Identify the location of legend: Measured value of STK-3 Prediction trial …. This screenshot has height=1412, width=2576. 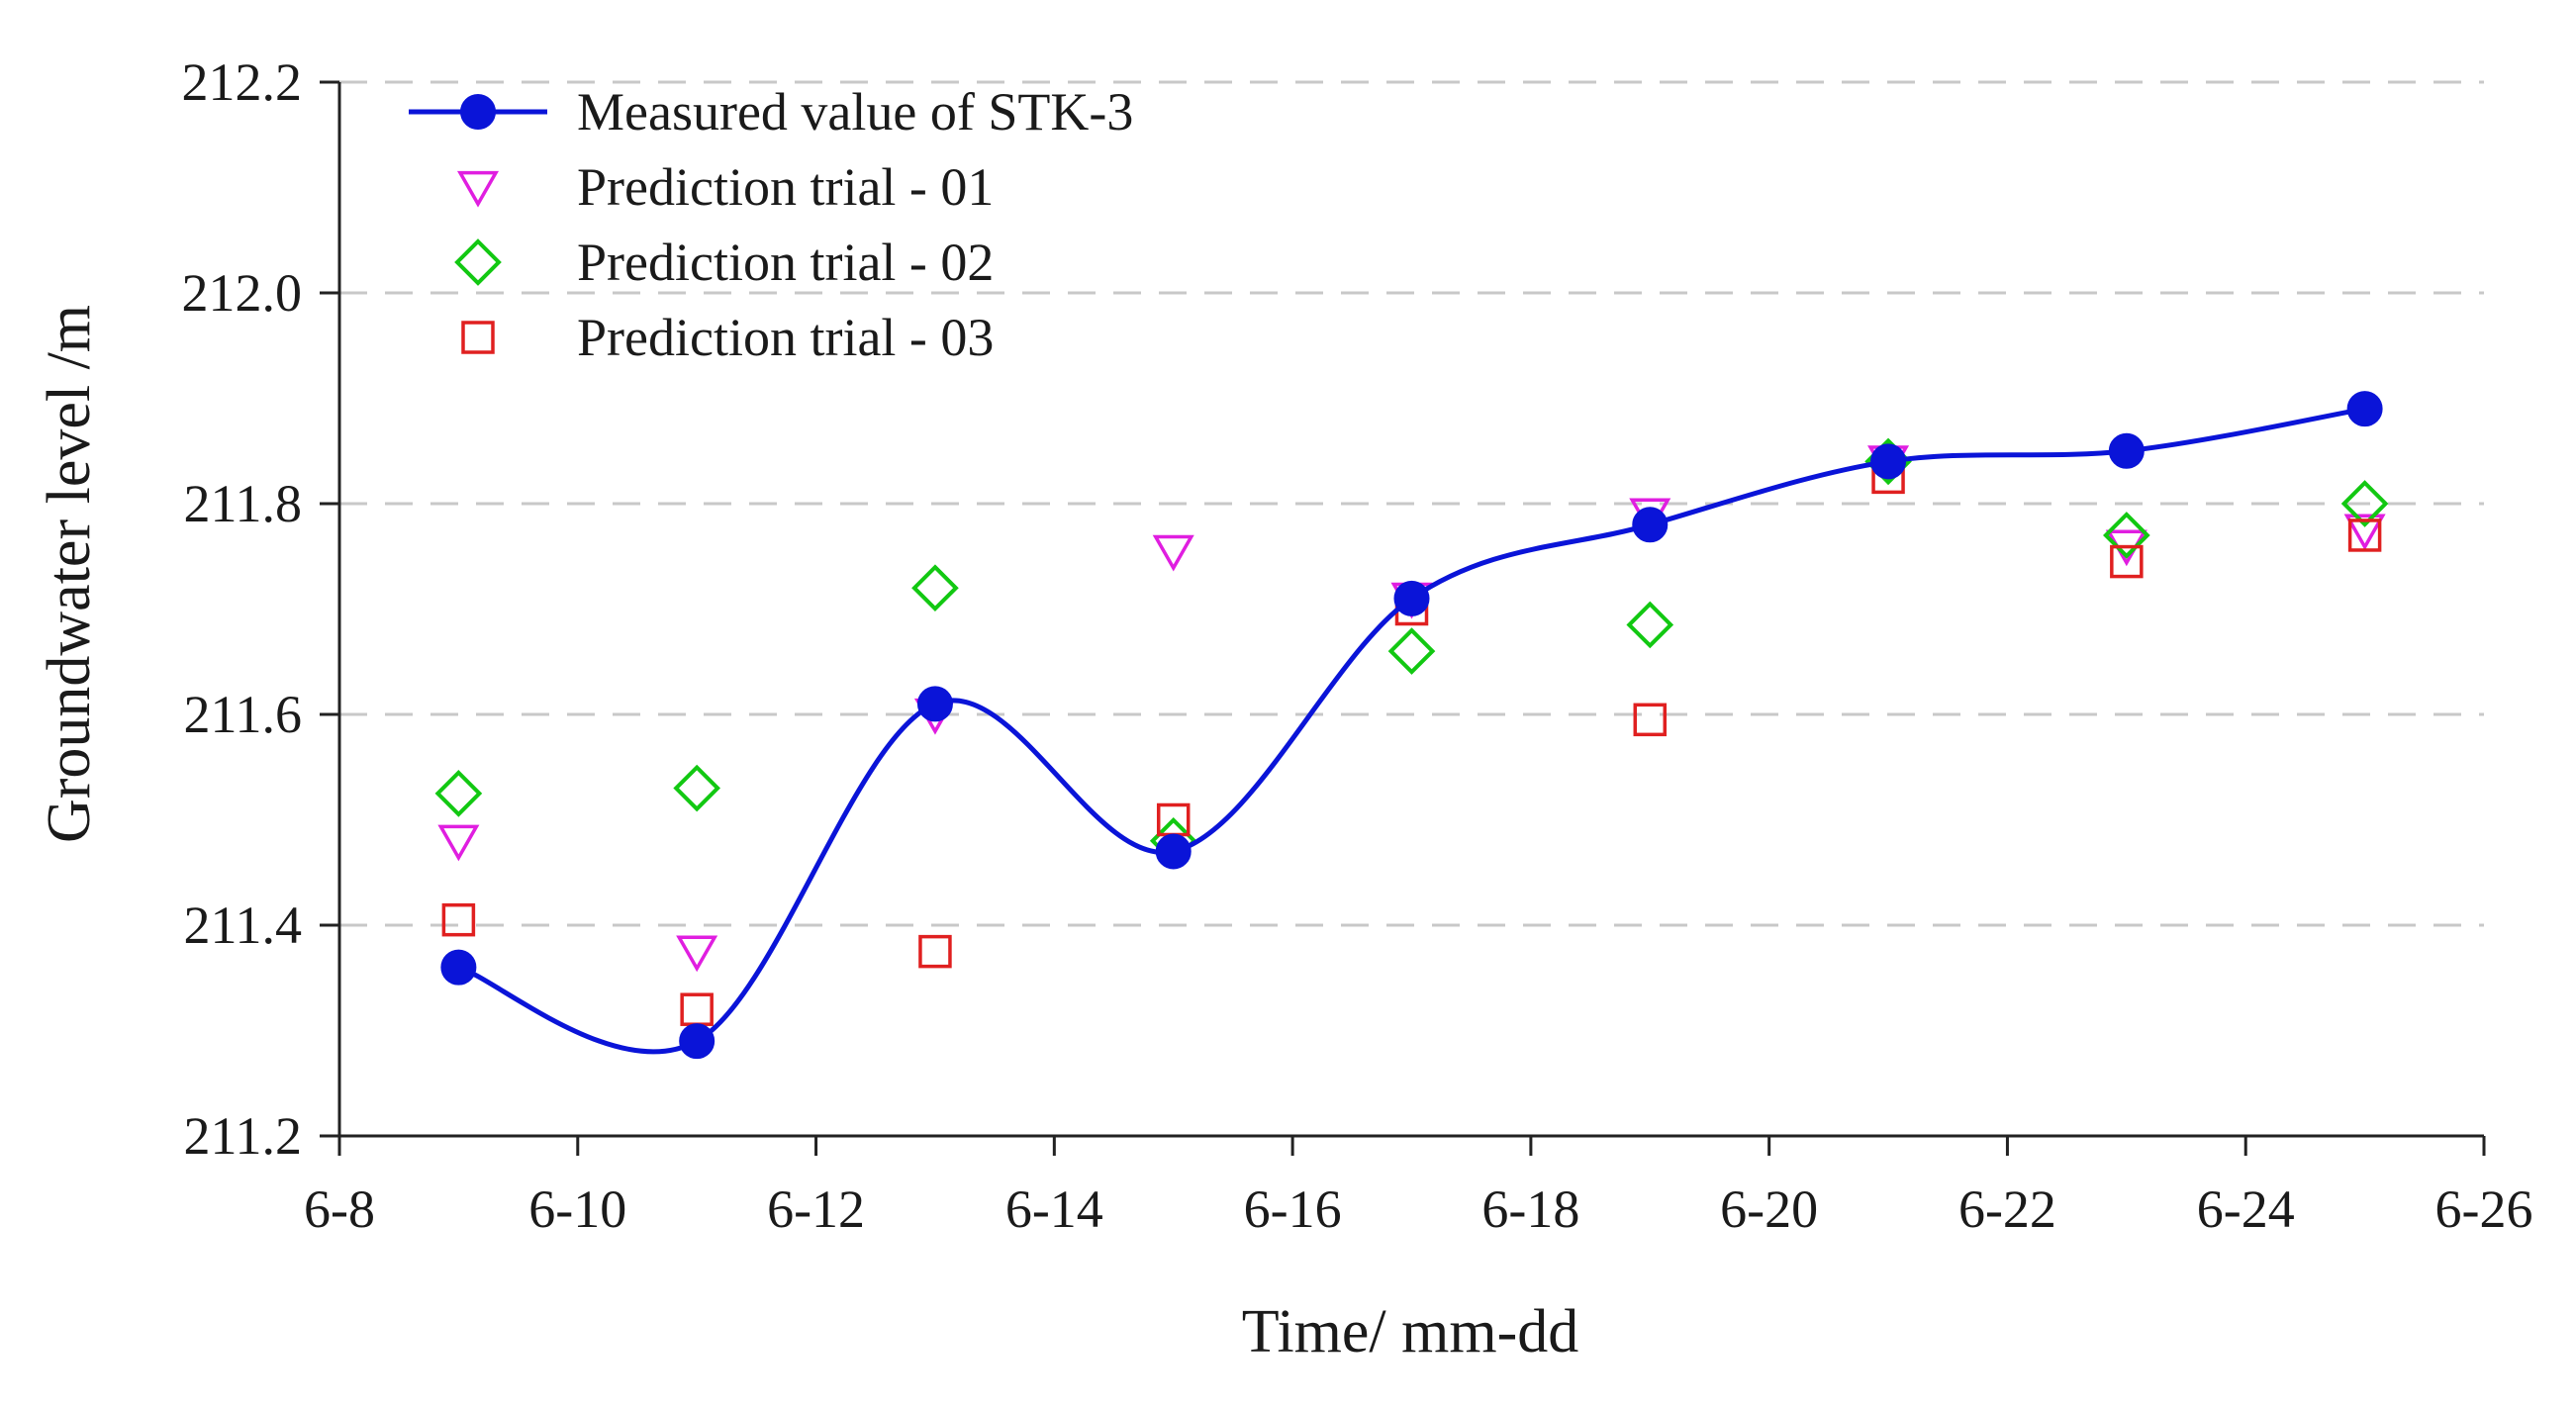
(771, 224).